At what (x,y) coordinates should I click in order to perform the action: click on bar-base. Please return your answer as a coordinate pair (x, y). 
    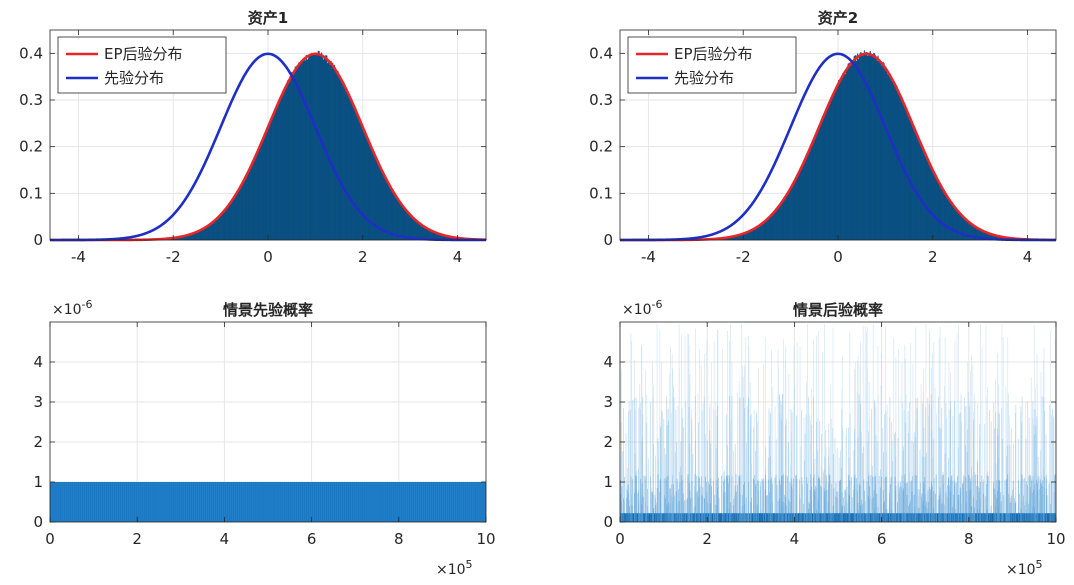
    Looking at the image, I should click on (838, 517).